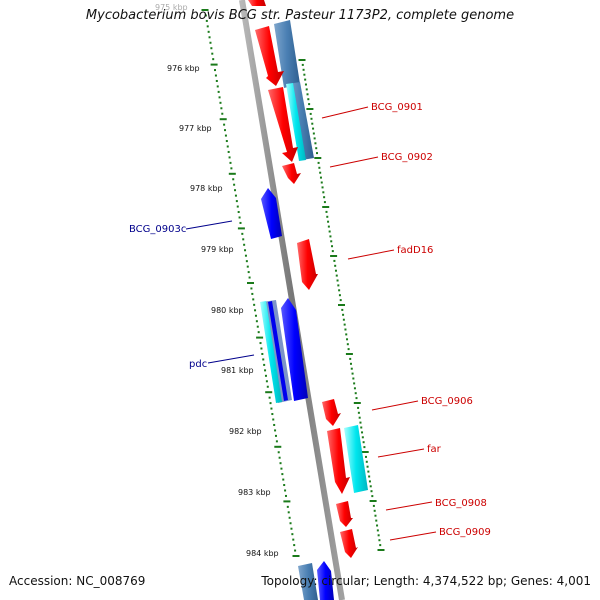 This screenshot has height=600, width=600. Describe the element at coordinates (434, 449) in the screenshot. I see `gene-label-far: far` at that location.